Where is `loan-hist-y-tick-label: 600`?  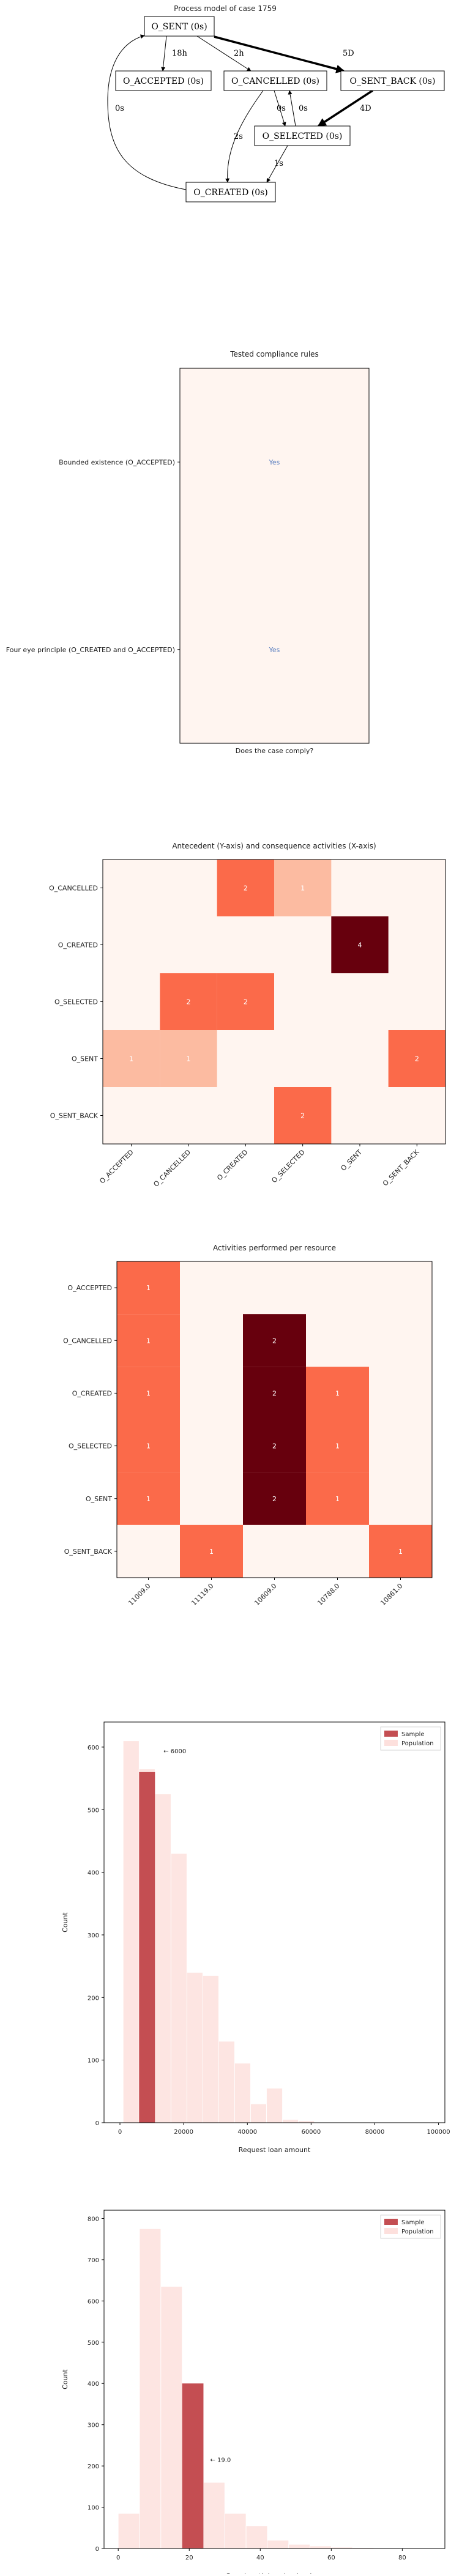
loan-hist-y-tick-label: 600 is located at coordinates (93, 1748).